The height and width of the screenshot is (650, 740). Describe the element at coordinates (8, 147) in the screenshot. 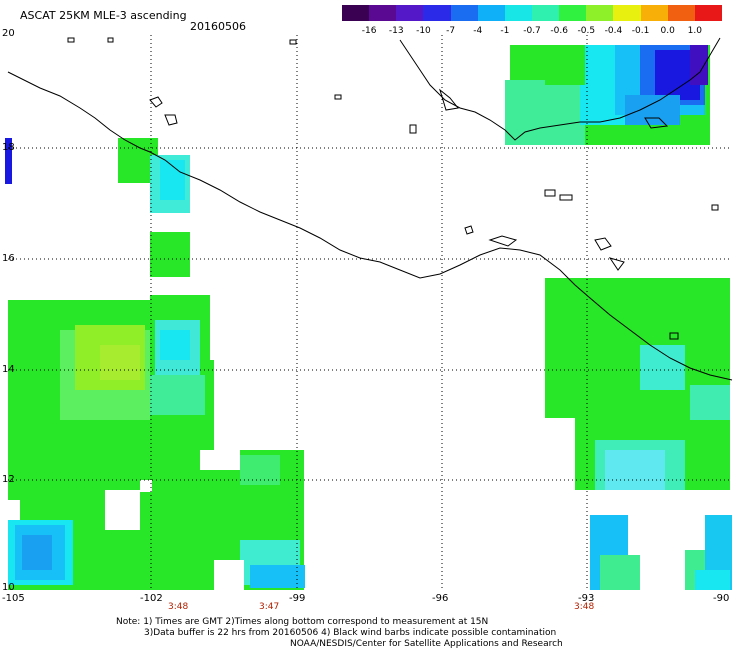

I see `y-label-18: 18` at that location.